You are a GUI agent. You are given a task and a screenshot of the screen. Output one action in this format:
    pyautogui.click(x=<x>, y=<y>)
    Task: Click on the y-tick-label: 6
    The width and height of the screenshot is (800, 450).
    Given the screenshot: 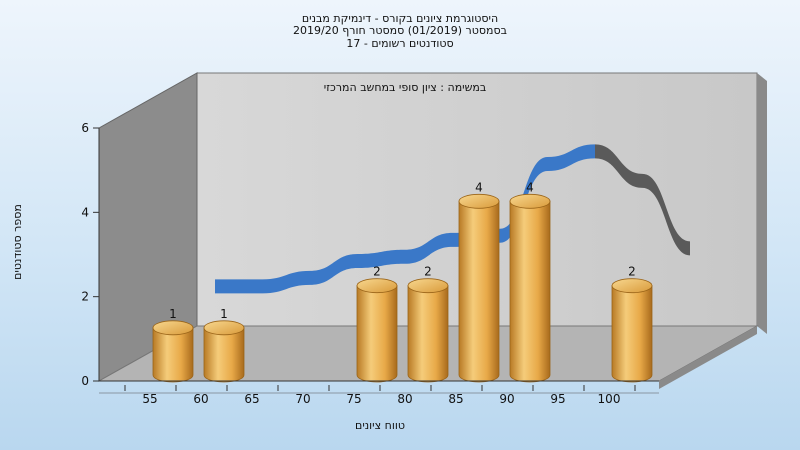 What is the action you would take?
    pyautogui.click(x=85, y=128)
    